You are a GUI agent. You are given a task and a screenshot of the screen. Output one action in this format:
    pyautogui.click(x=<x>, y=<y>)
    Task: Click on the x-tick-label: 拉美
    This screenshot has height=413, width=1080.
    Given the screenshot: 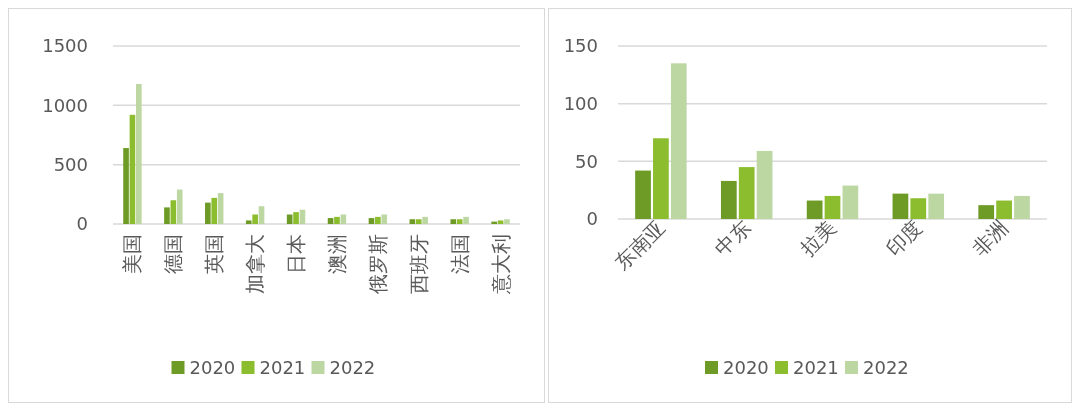 What is the action you would take?
    pyautogui.click(x=818, y=238)
    